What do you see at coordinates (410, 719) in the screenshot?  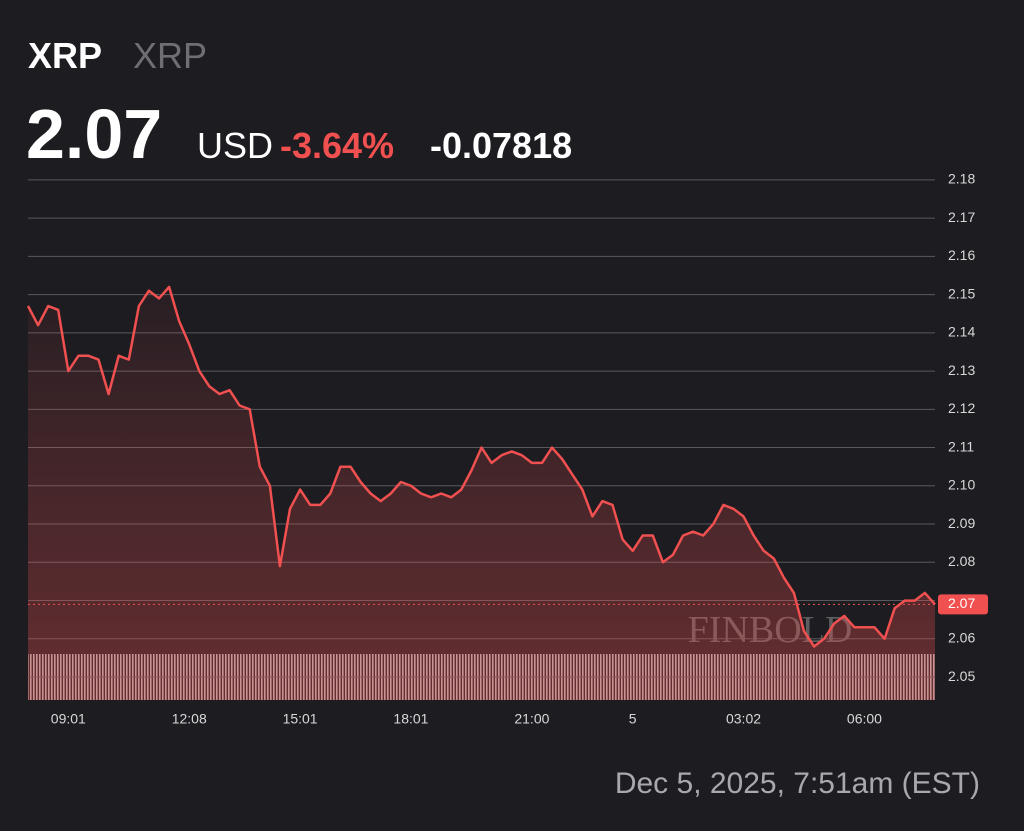 I see `x-tick-label: 18:01` at bounding box center [410, 719].